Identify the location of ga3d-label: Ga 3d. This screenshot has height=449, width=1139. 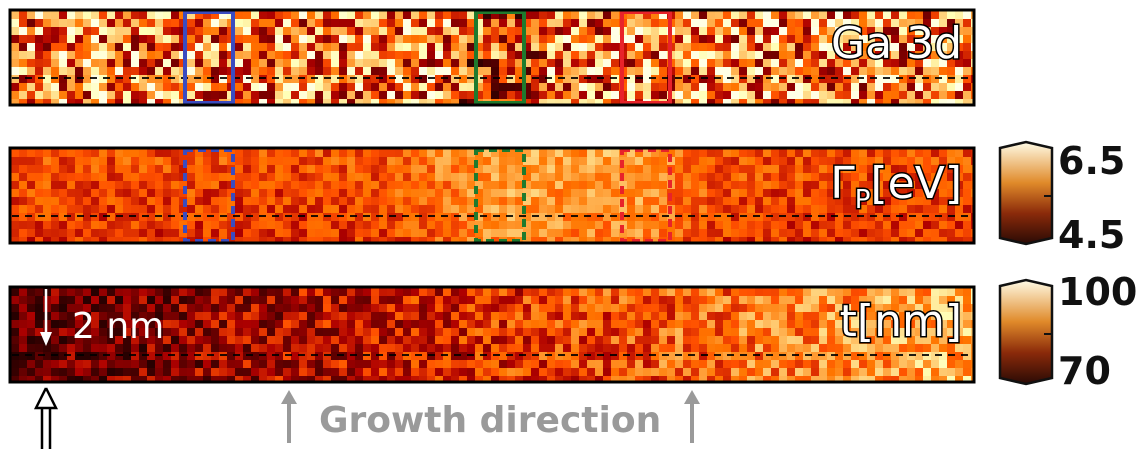
(896, 43).